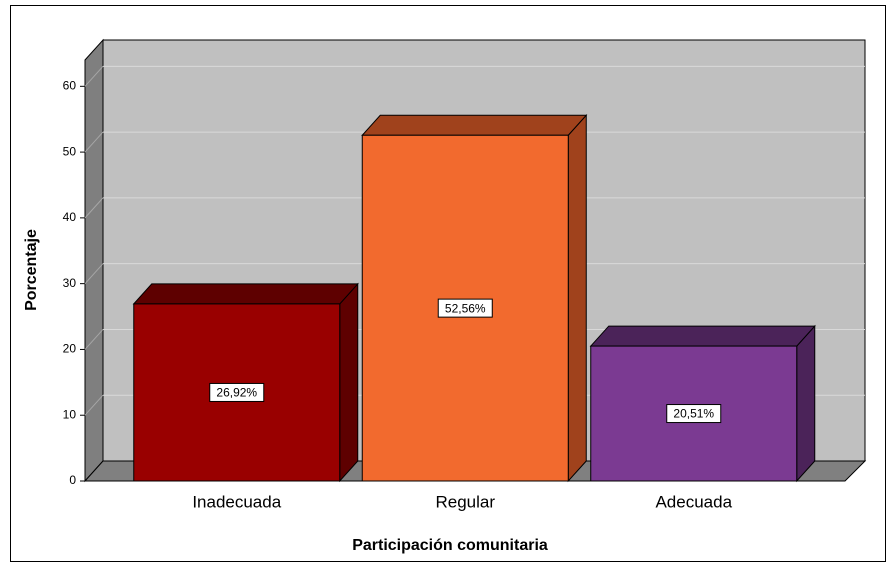 This screenshot has height=566, width=893. I want to click on x-tick-label: Regular, so click(465, 501).